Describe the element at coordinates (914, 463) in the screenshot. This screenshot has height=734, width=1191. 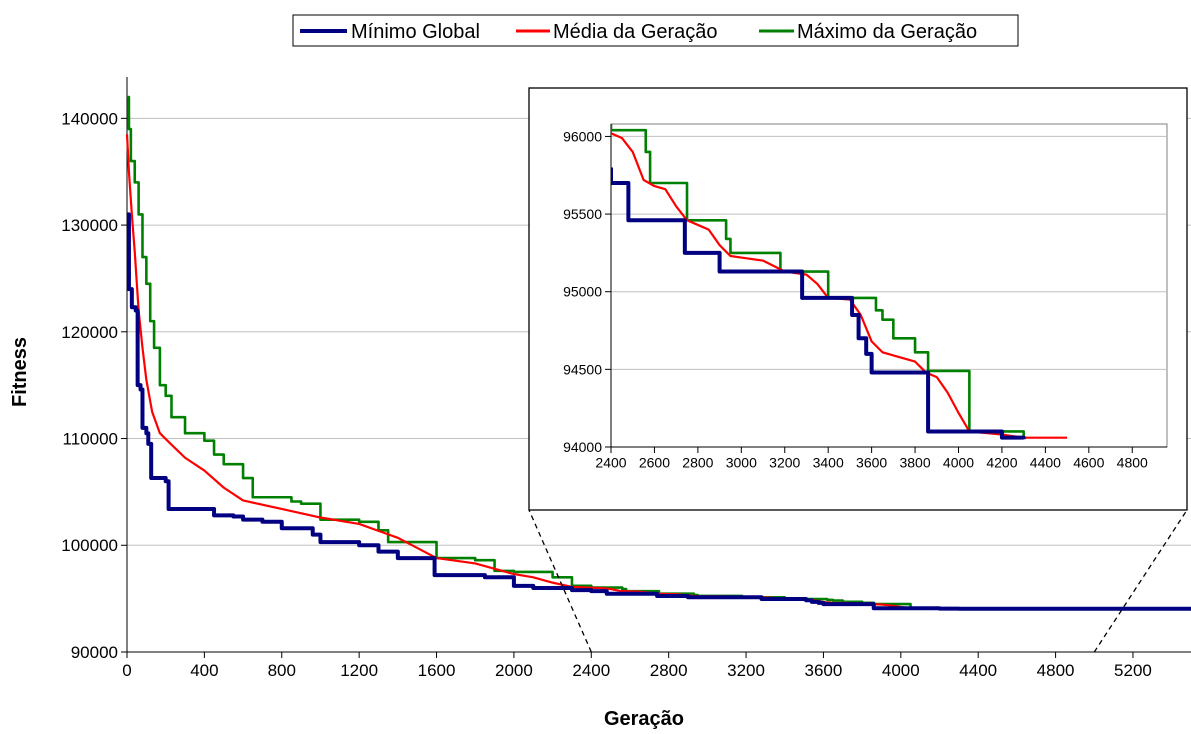
I see `inset-x-tick-label: 3800` at that location.